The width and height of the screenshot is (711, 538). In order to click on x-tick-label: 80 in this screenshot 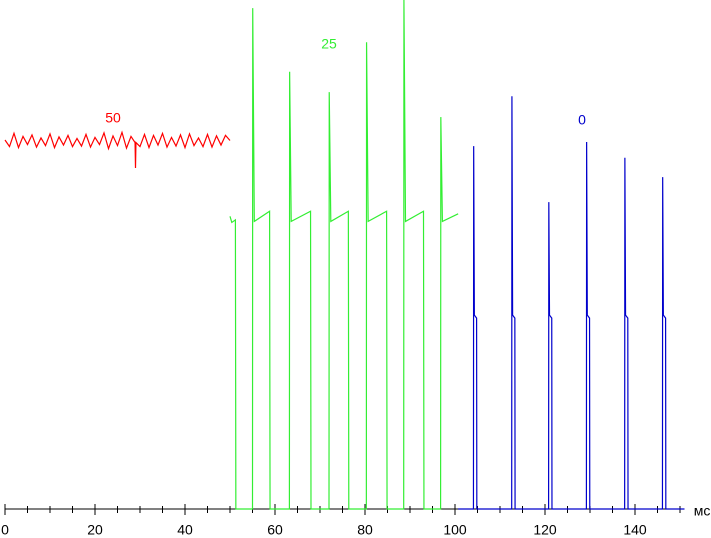, I will do `click(365, 530)`.